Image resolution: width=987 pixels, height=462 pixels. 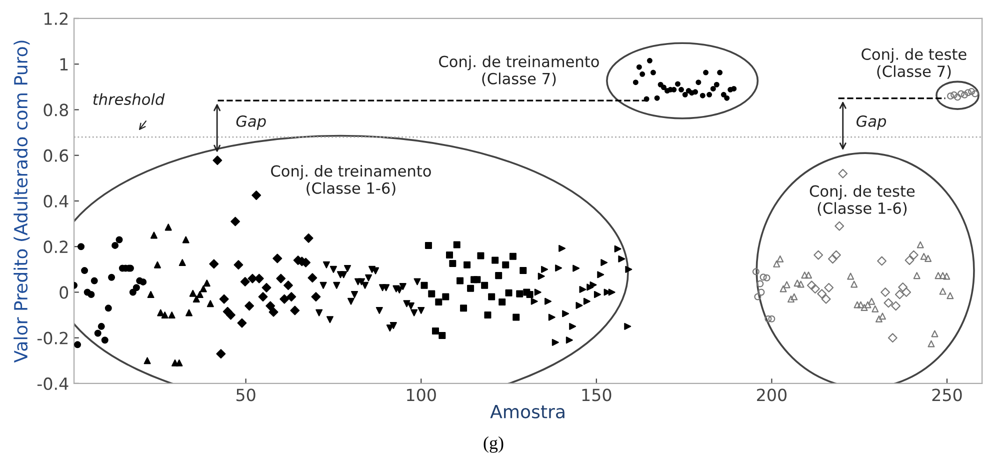 What do you see at coordinates (862, 200) in the screenshot?
I see `annotation: Conj. de teste (Classe 1-6)` at bounding box center [862, 200].